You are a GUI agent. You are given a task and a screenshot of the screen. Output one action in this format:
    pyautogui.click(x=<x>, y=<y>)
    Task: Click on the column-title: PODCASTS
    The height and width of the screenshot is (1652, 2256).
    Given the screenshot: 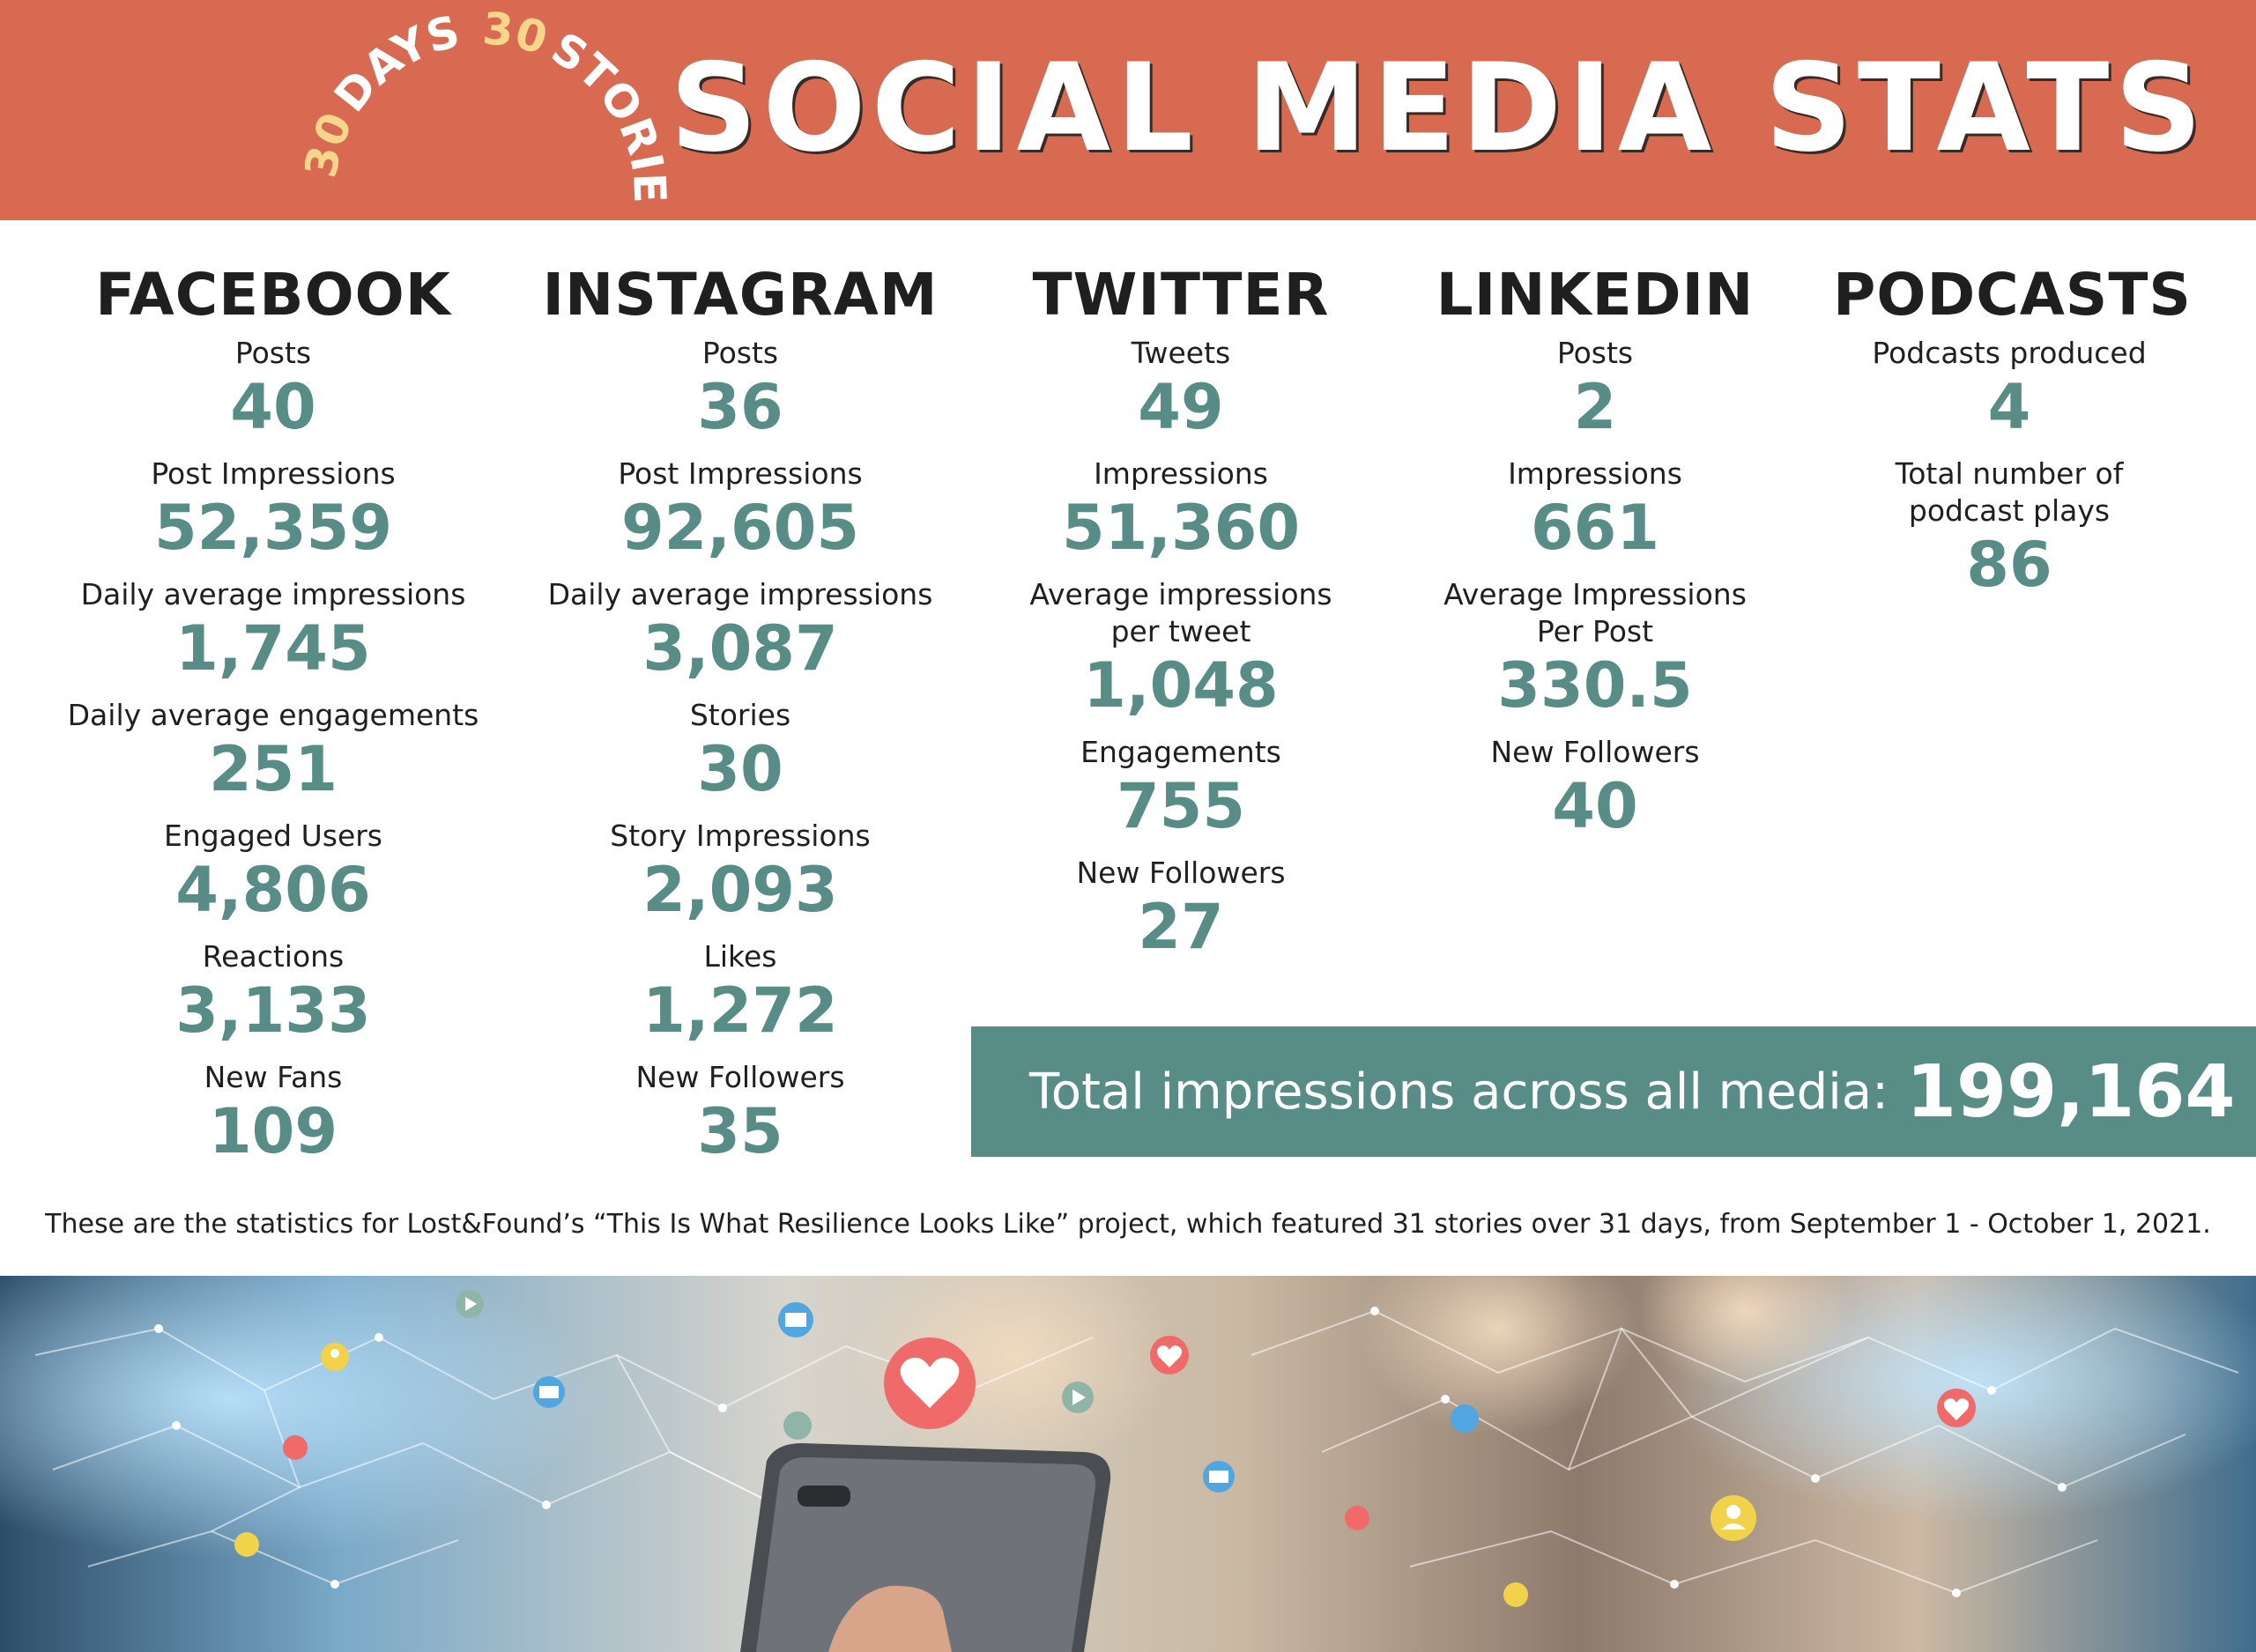 What is the action you would take?
    pyautogui.click(x=2012, y=295)
    